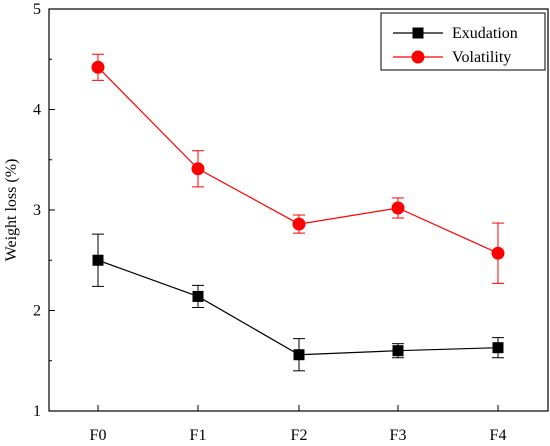 The image size is (550, 446). I want to click on legend-box, so click(463, 41).